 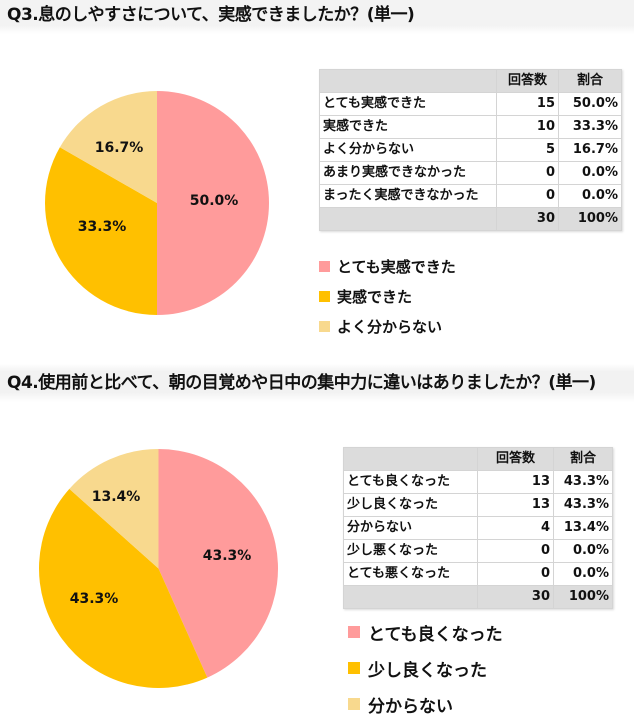 I want to click on row-label: とても良くなった, so click(x=410, y=482).